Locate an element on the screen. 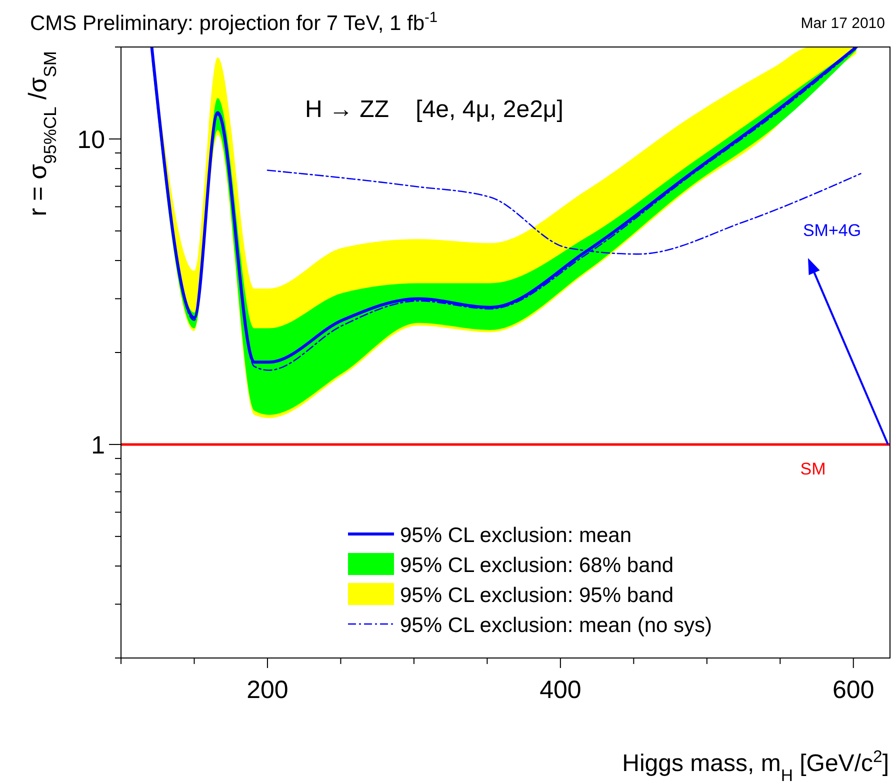  text: Mar 17 2010 is located at coordinates (842, 23).